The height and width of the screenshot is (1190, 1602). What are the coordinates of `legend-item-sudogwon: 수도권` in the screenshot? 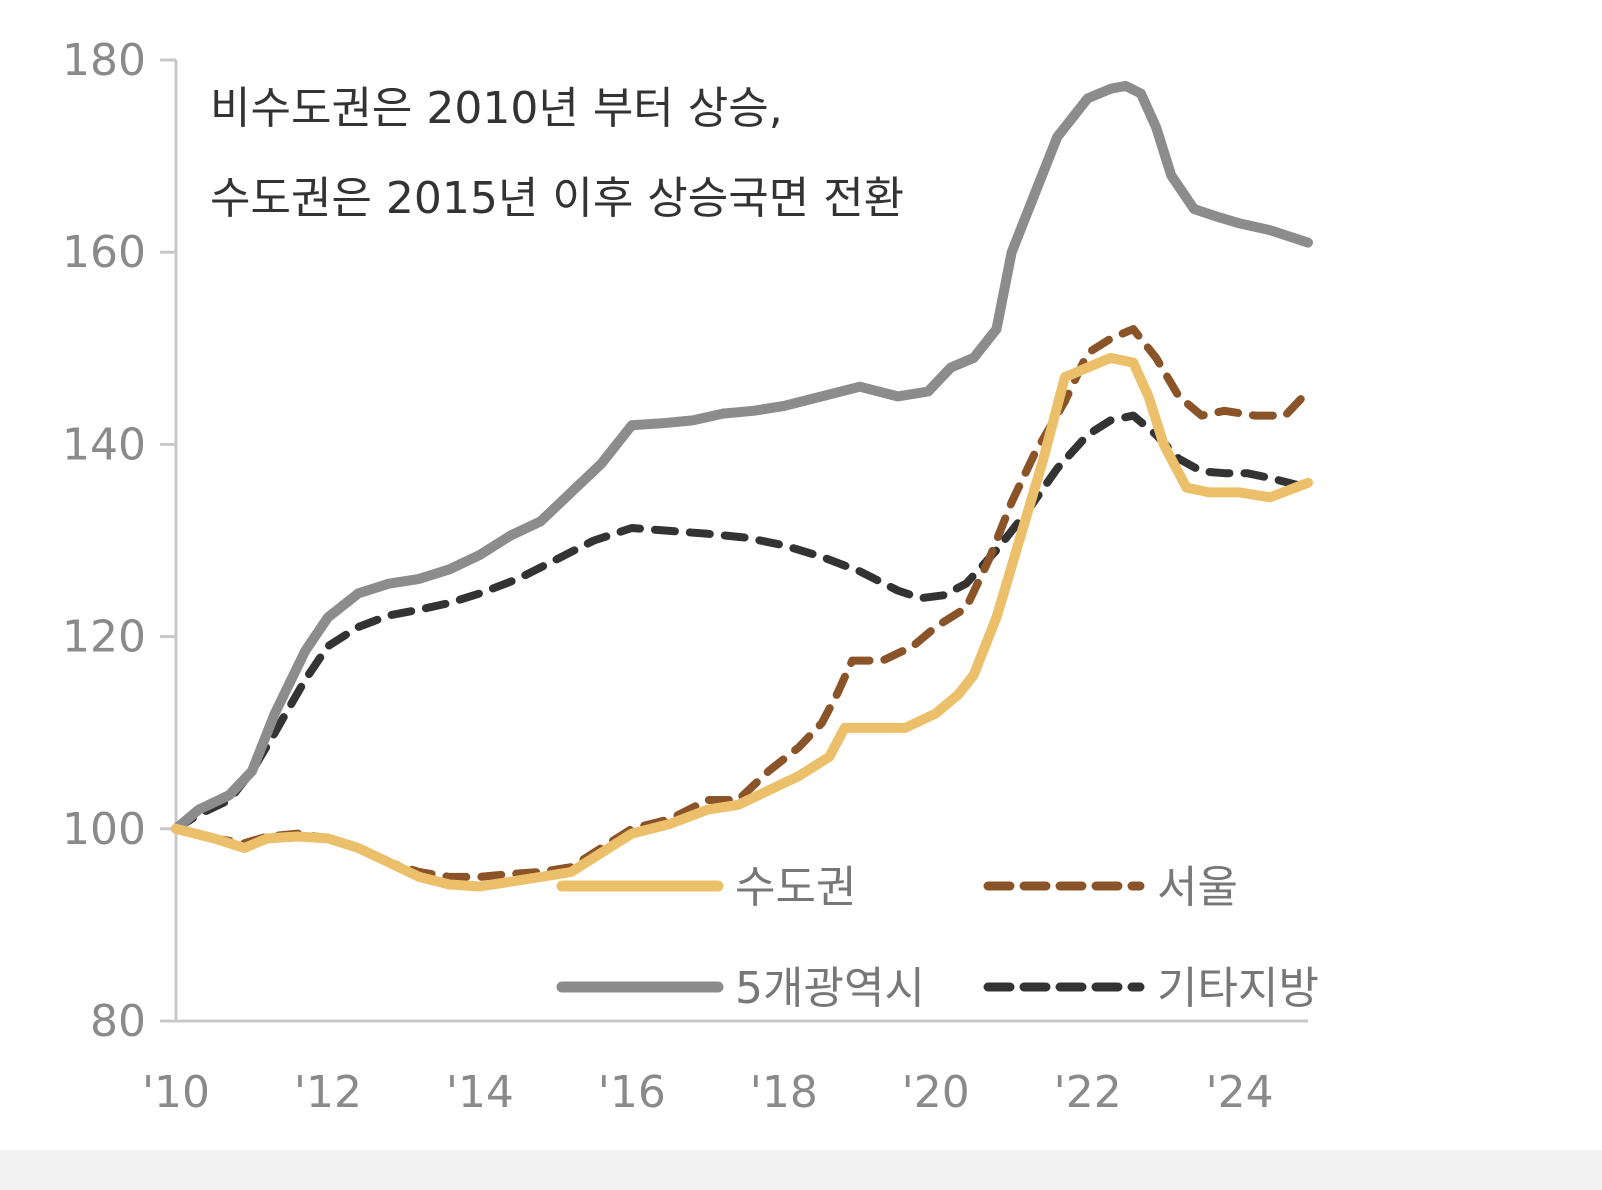 It's located at (706, 887).